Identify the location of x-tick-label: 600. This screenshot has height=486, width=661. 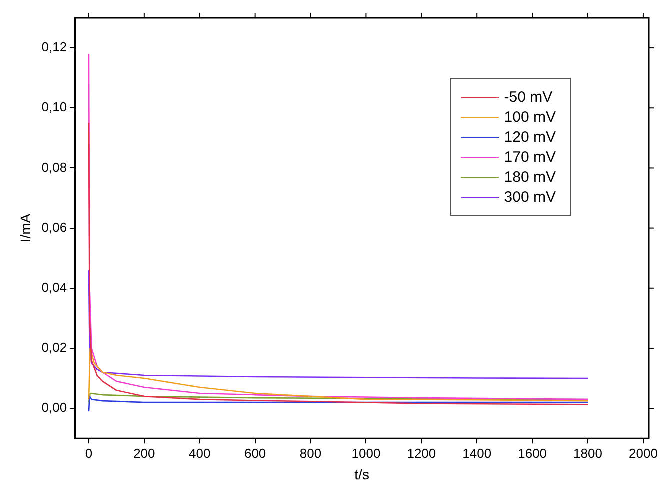
(255, 453).